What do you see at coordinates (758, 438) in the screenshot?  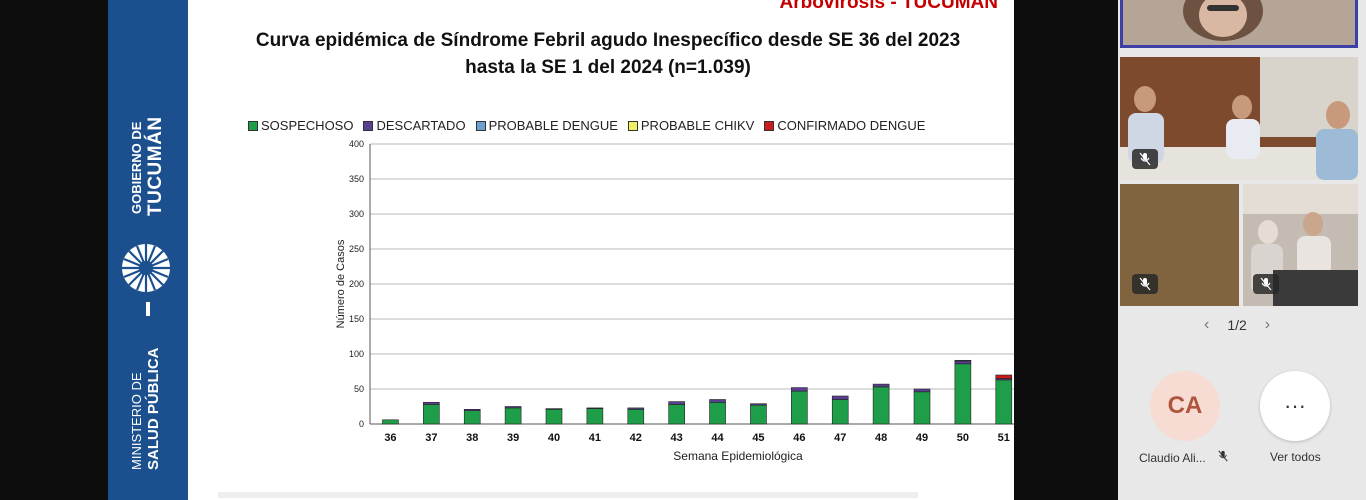 I see `x-tick-label: 45` at bounding box center [758, 438].